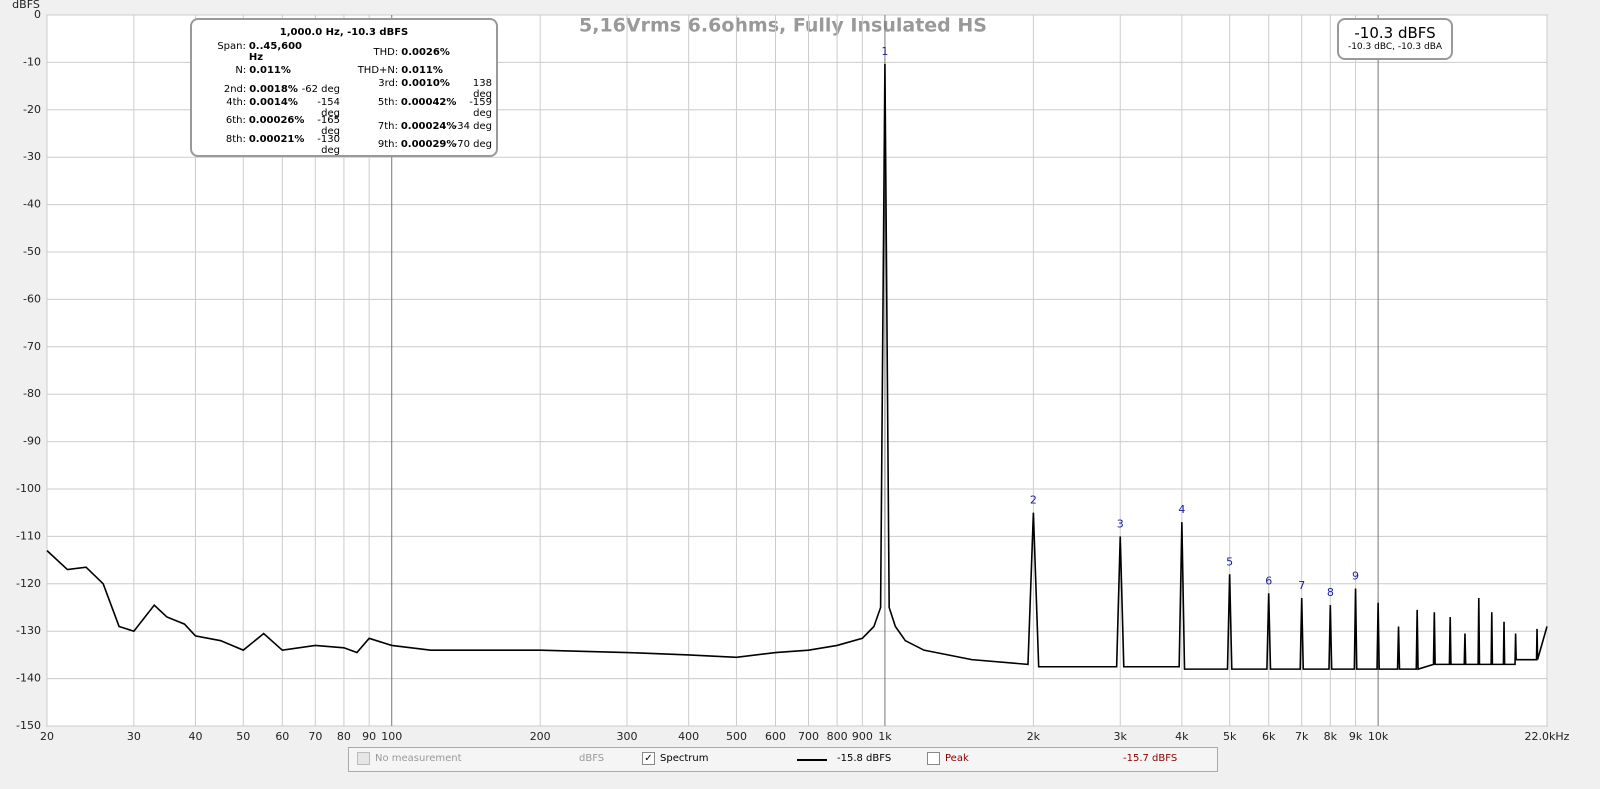 The height and width of the screenshot is (789, 1600). Describe the element at coordinates (369, 736) in the screenshot. I see `x-tick-label: 90` at that location.